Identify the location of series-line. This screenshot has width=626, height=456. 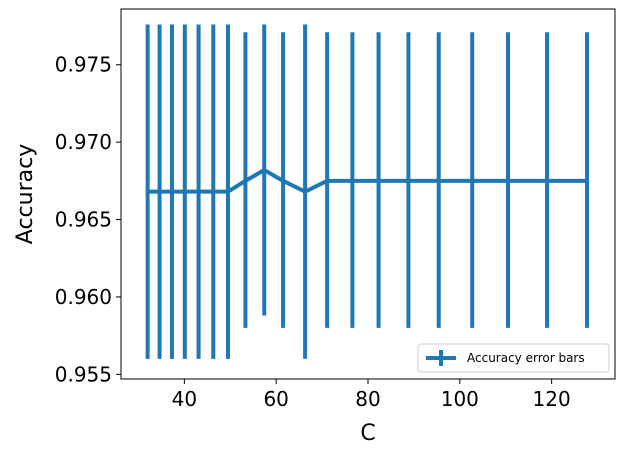
(367, 181).